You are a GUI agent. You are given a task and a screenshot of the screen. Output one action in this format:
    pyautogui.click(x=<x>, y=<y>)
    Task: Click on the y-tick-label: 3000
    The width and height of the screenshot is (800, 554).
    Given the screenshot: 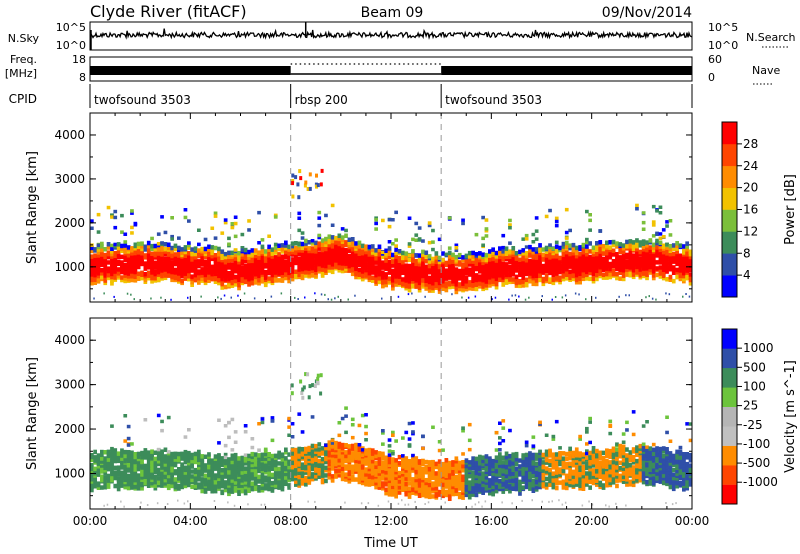 What is the action you would take?
    pyautogui.click(x=69, y=179)
    